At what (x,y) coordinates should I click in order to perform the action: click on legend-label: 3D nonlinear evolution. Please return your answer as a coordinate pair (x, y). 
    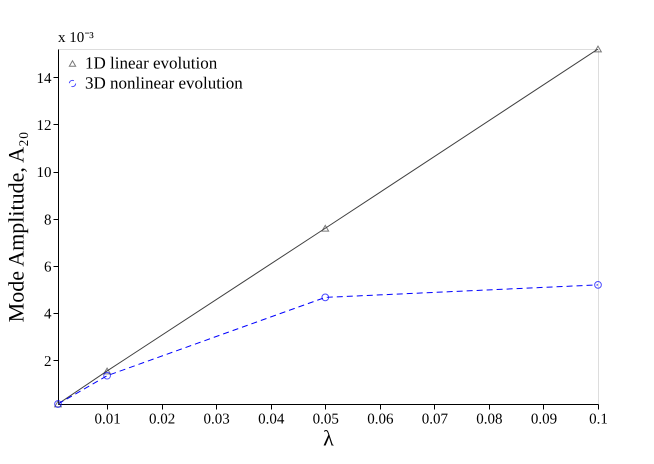
    Looking at the image, I should click on (164, 83).